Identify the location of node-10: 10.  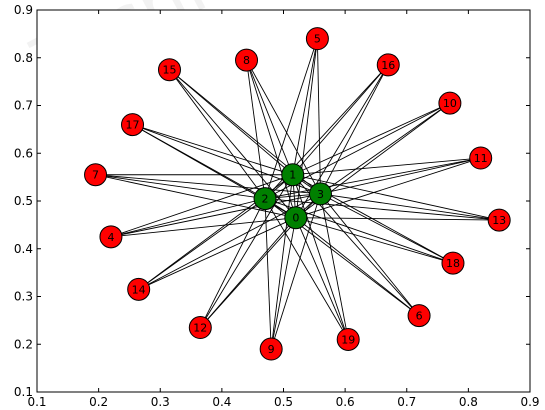
(450, 103).